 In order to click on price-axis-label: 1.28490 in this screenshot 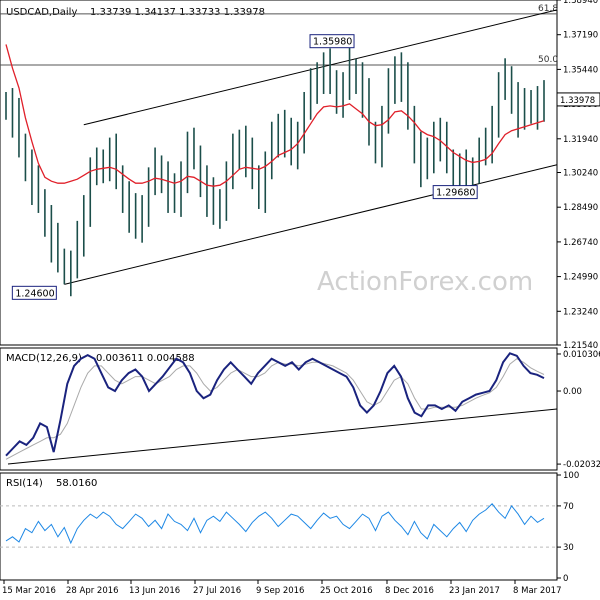, I will do `click(580, 208)`.